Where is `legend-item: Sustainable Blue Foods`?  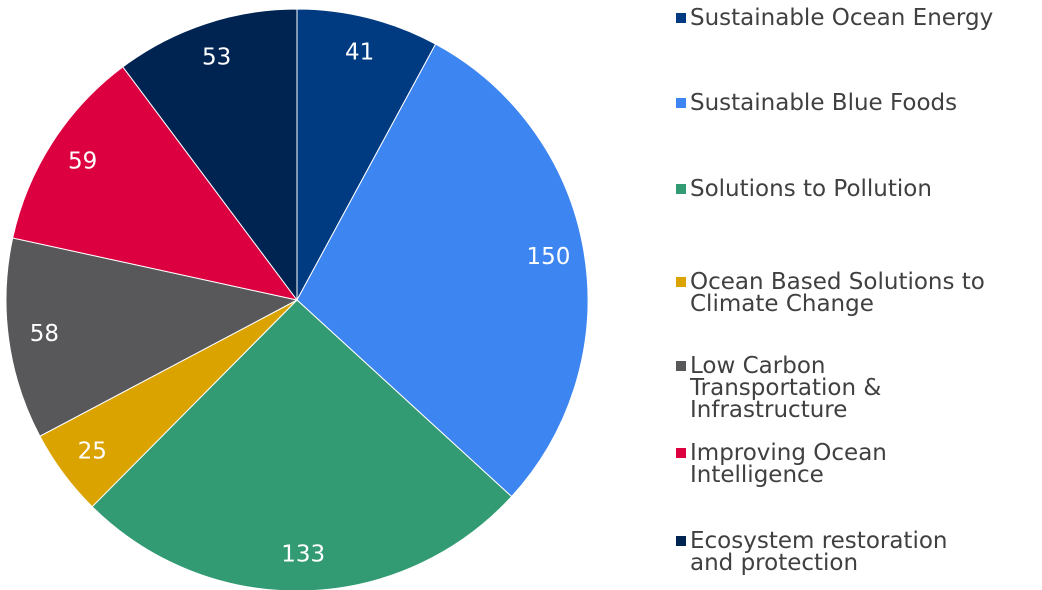
legend-item: Sustainable Blue Foods is located at coordinates (848, 103).